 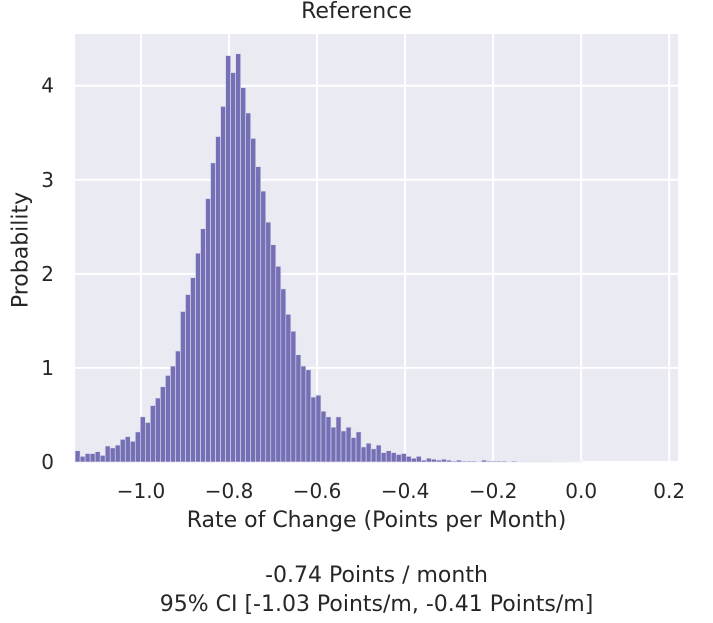 What do you see at coordinates (376, 604) in the screenshot?
I see `ci-annotation: 95% CI [-1.03 Points/m, -0.41 Points/m]` at bounding box center [376, 604].